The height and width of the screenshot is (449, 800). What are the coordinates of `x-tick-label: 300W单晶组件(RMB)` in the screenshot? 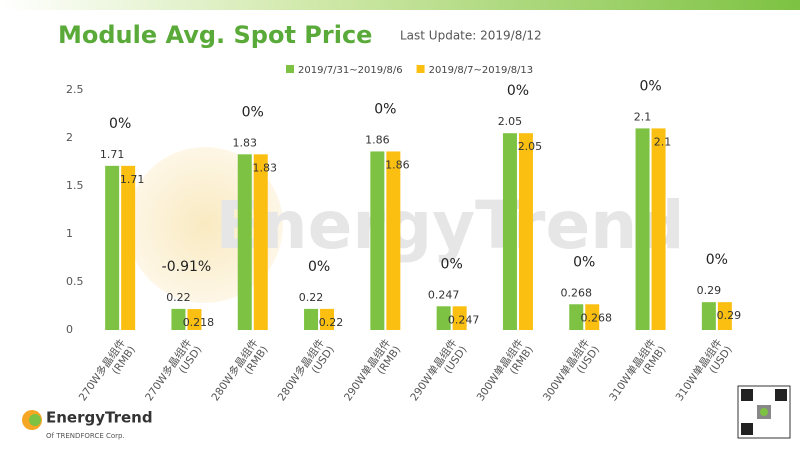 It's located at (505, 374).